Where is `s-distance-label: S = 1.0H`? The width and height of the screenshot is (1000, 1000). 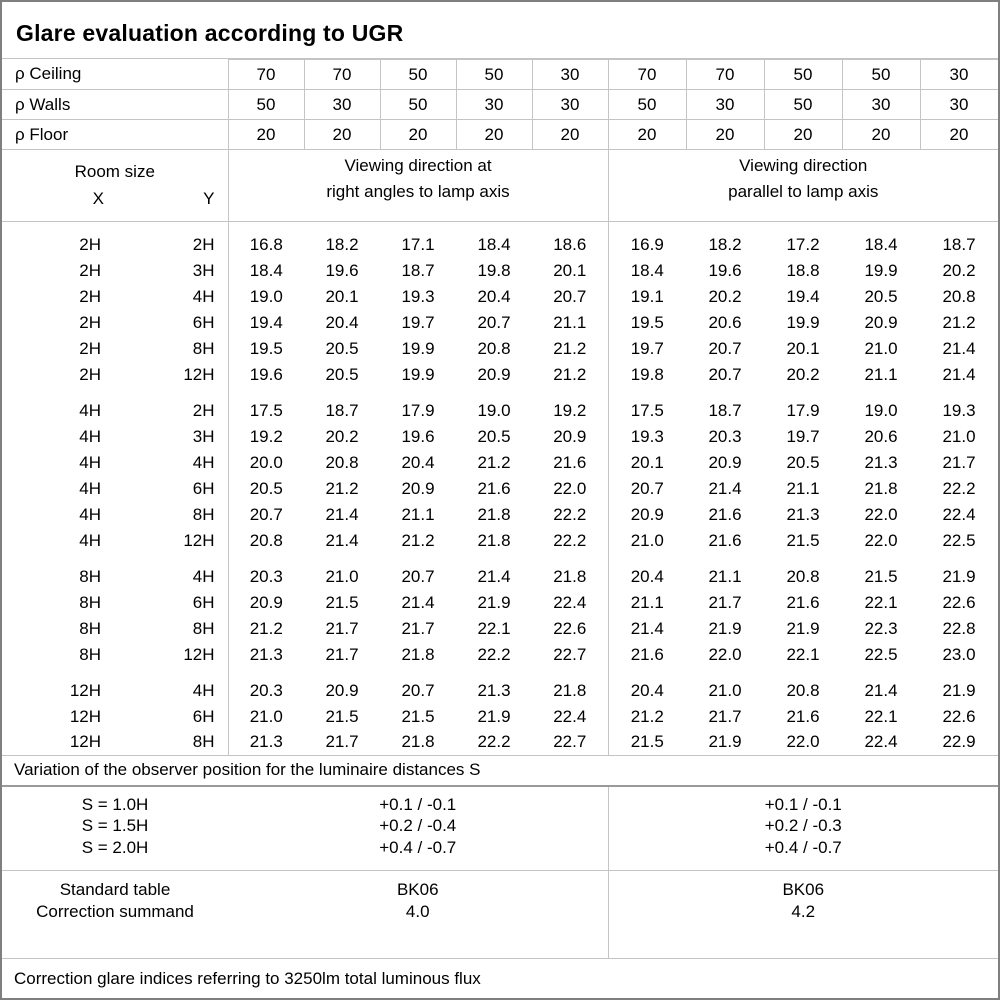
s-distance-label: S = 1.0H is located at coordinates (115, 804).